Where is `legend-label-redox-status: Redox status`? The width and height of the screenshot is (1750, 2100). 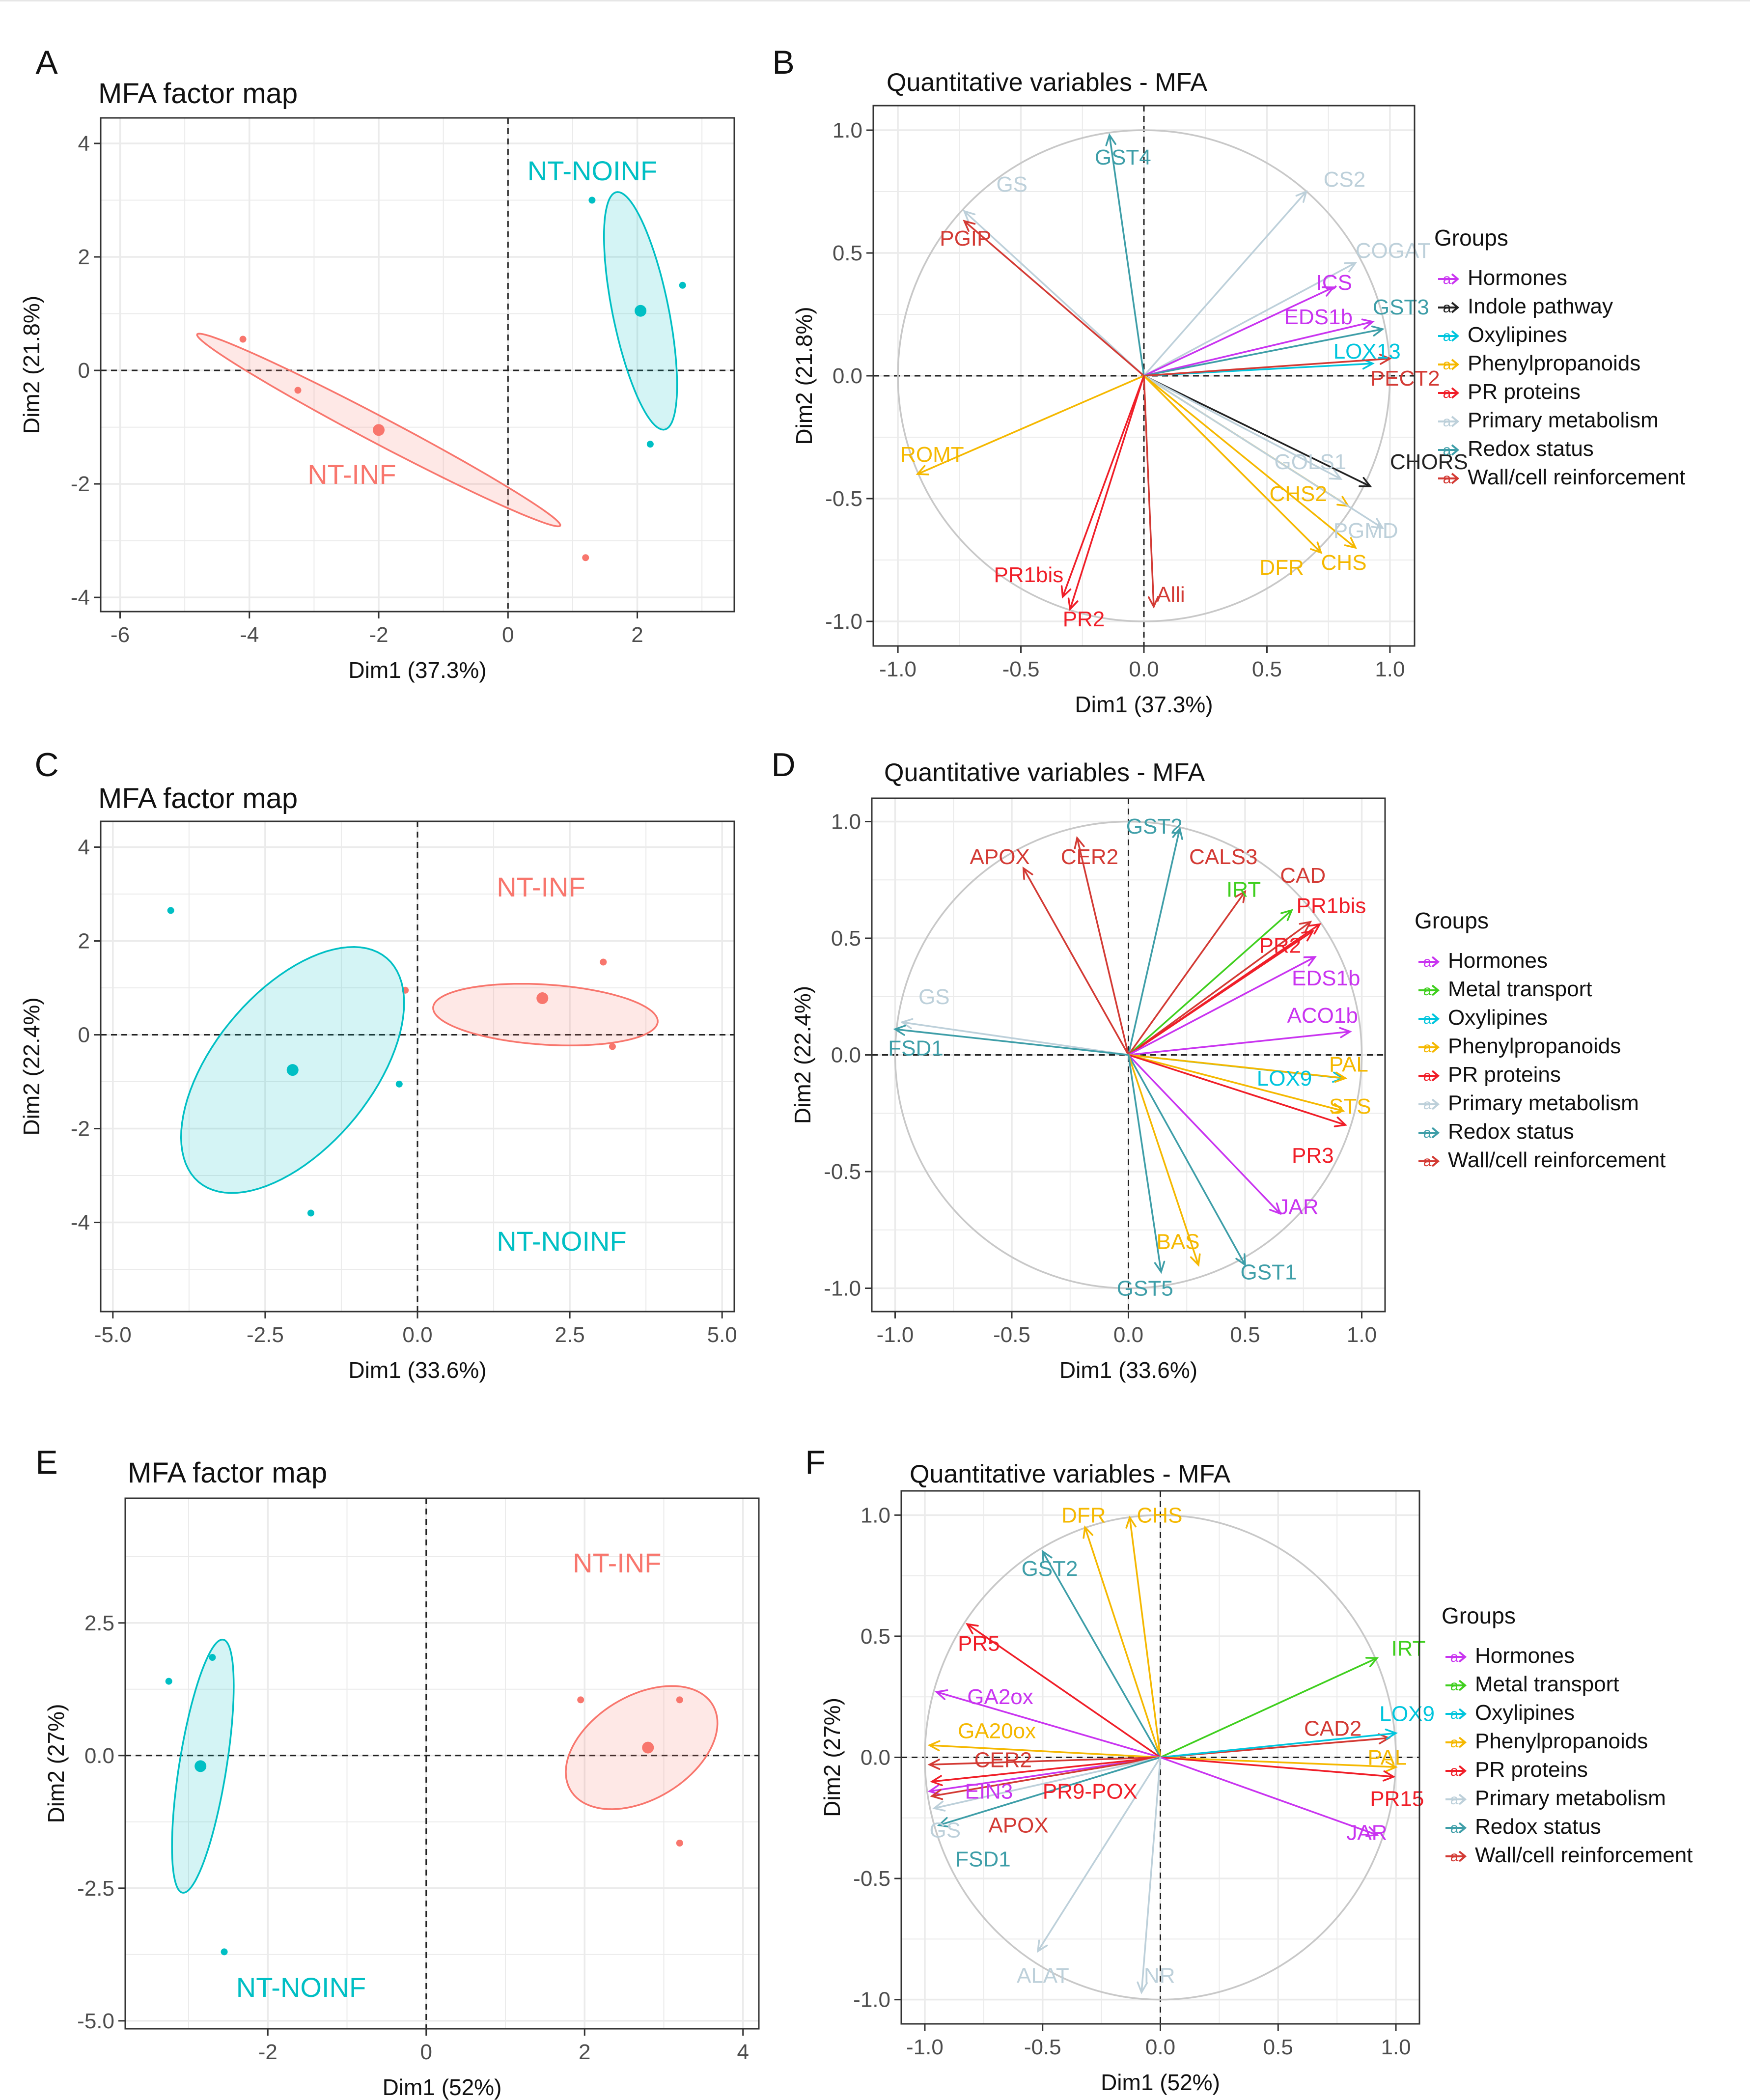
legend-label-redox-status: Redox status is located at coordinates (1531, 449).